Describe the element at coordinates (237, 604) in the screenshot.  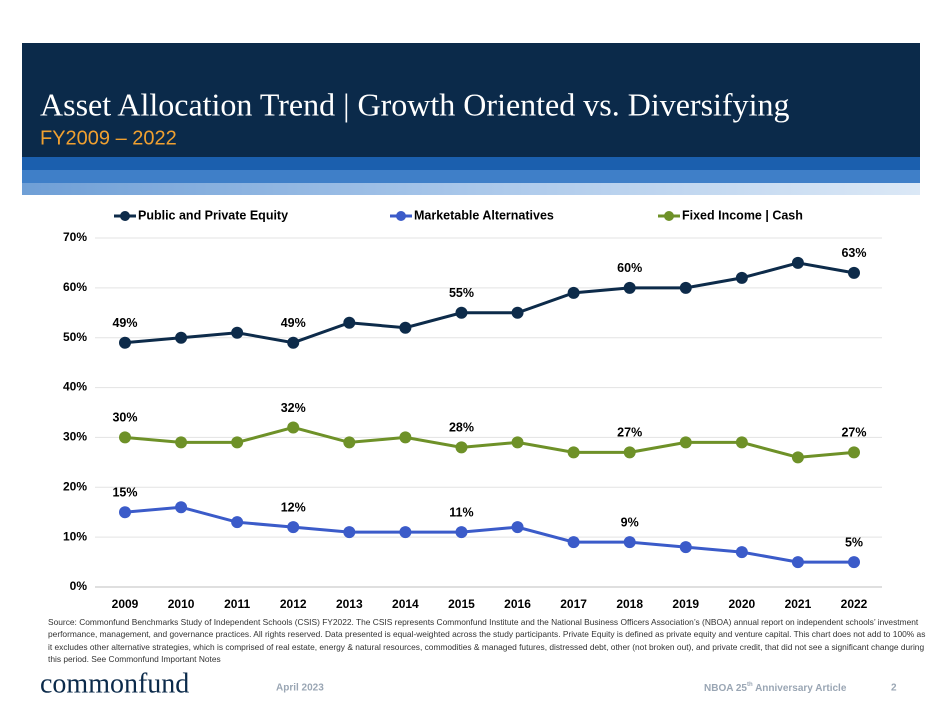
I see `x-tick-label: 2011` at that location.